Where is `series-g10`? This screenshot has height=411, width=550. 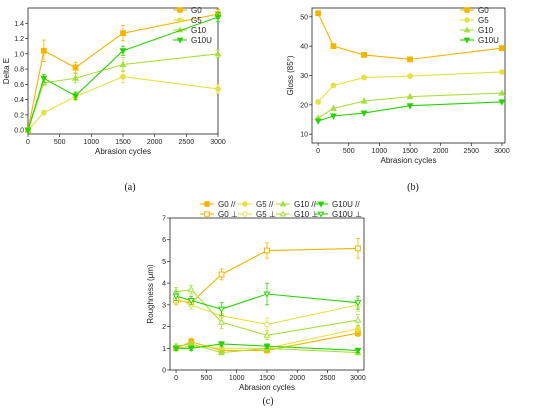 series-g10 is located at coordinates (410, 105).